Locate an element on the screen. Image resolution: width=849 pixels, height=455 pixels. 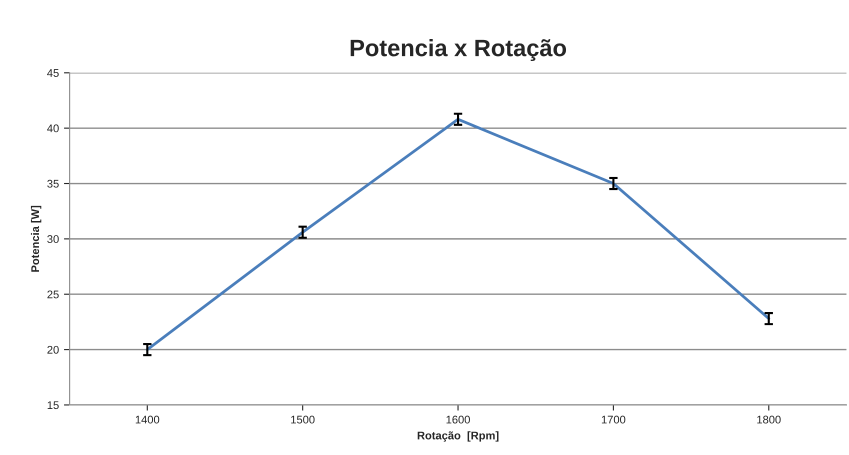
x-tick-label: 1400 is located at coordinates (148, 420).